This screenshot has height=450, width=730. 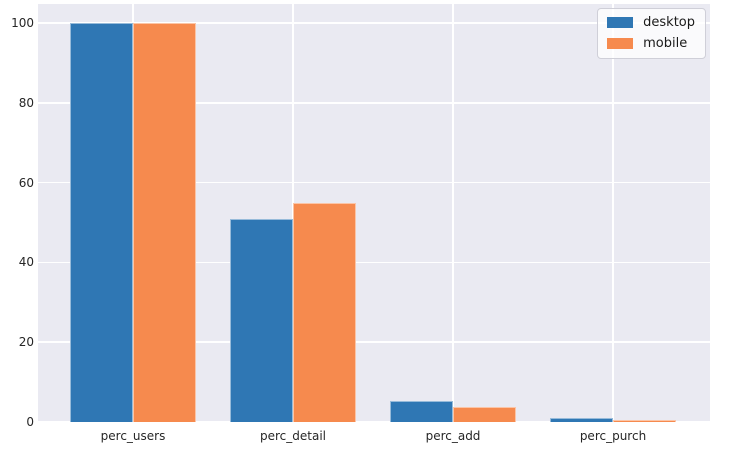 I want to click on y-tick-label: 20, so click(x=26, y=342).